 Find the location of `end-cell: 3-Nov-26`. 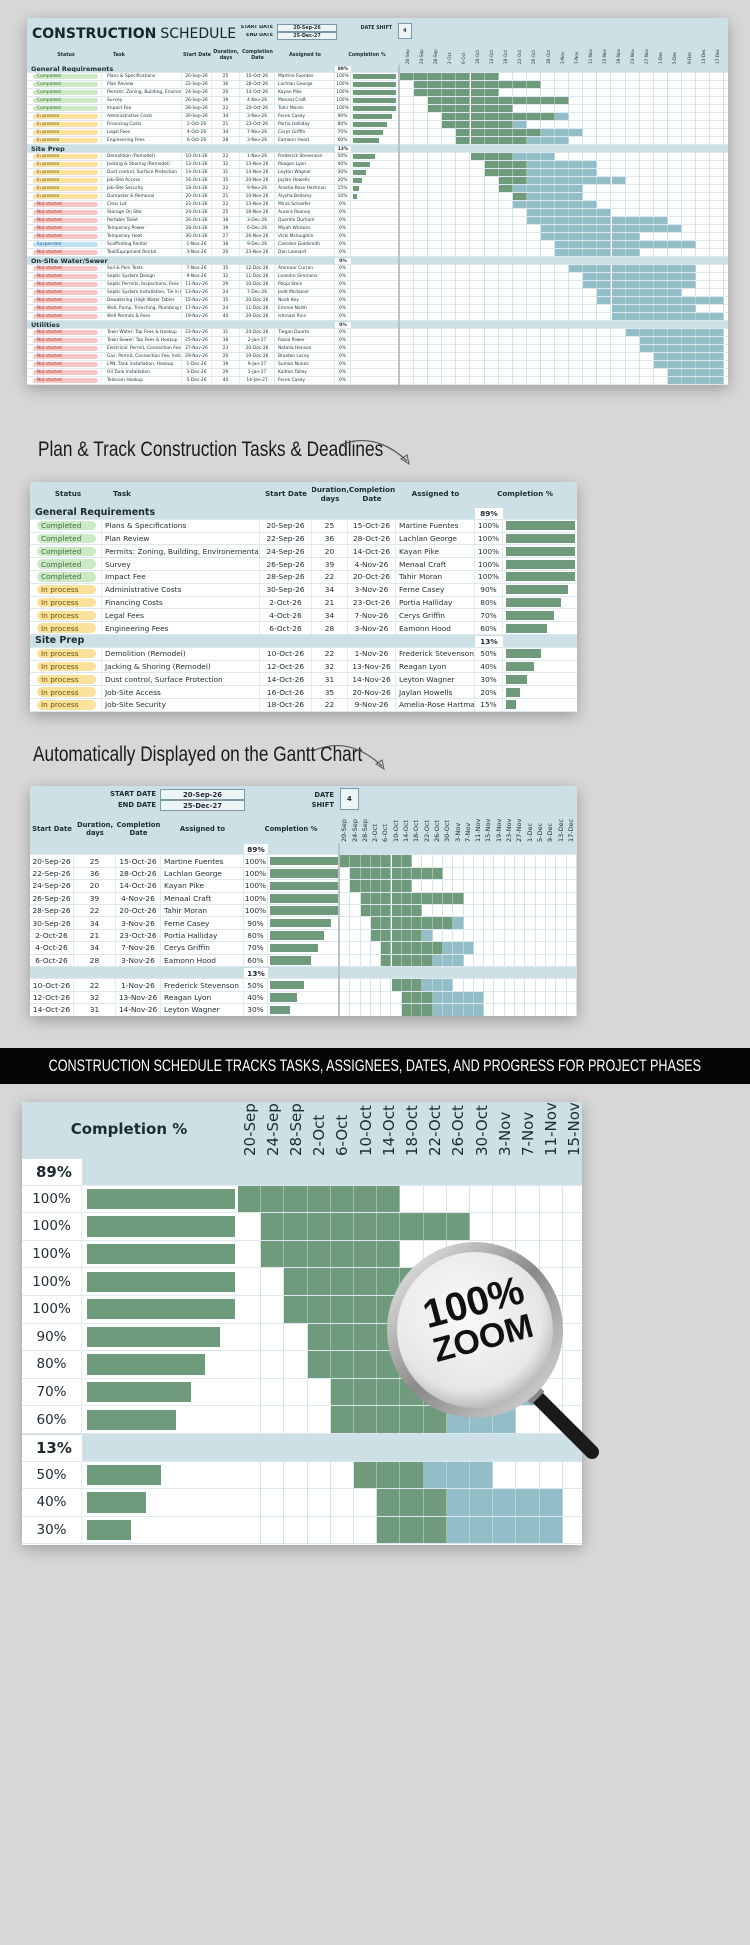

end-cell: 3-Nov-26 is located at coordinates (257, 140).